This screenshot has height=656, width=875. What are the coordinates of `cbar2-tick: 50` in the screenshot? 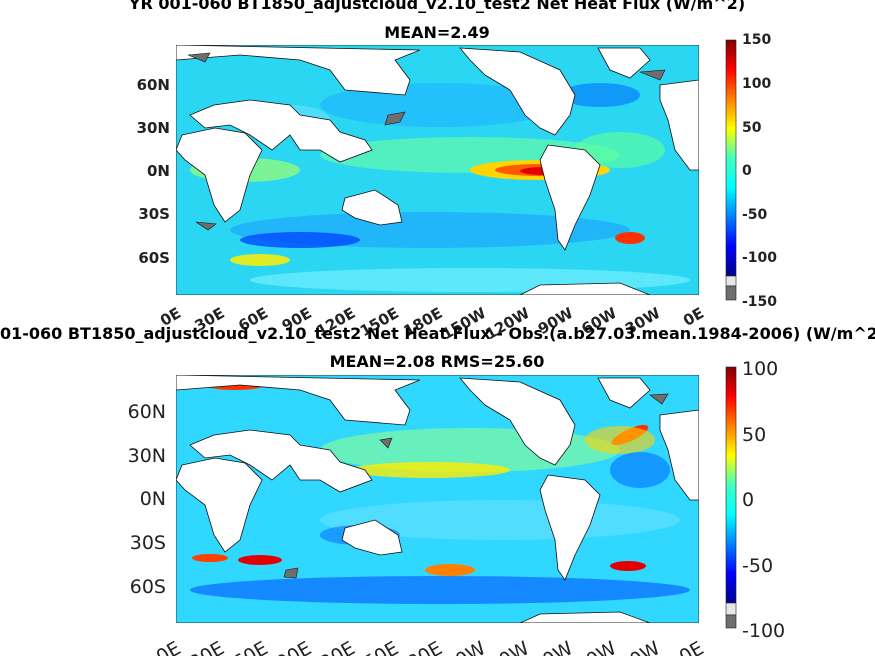 It's located at (754, 435).